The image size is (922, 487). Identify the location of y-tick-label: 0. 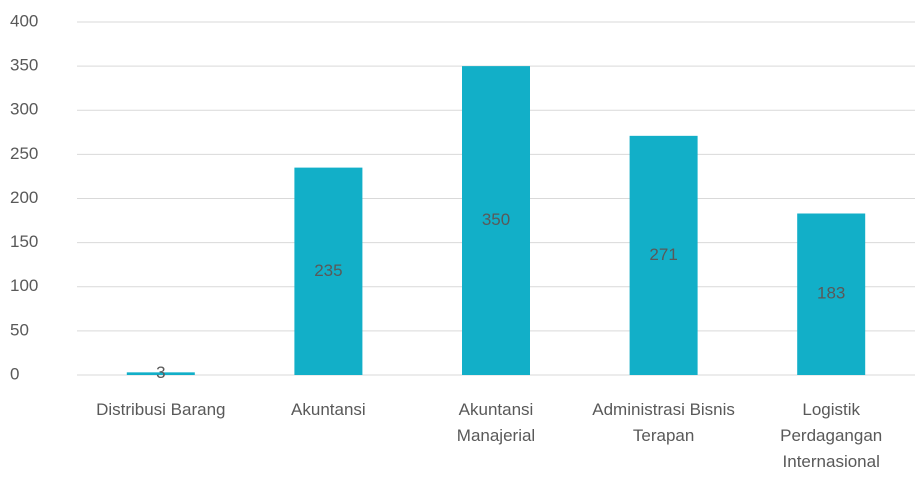
(14, 373).